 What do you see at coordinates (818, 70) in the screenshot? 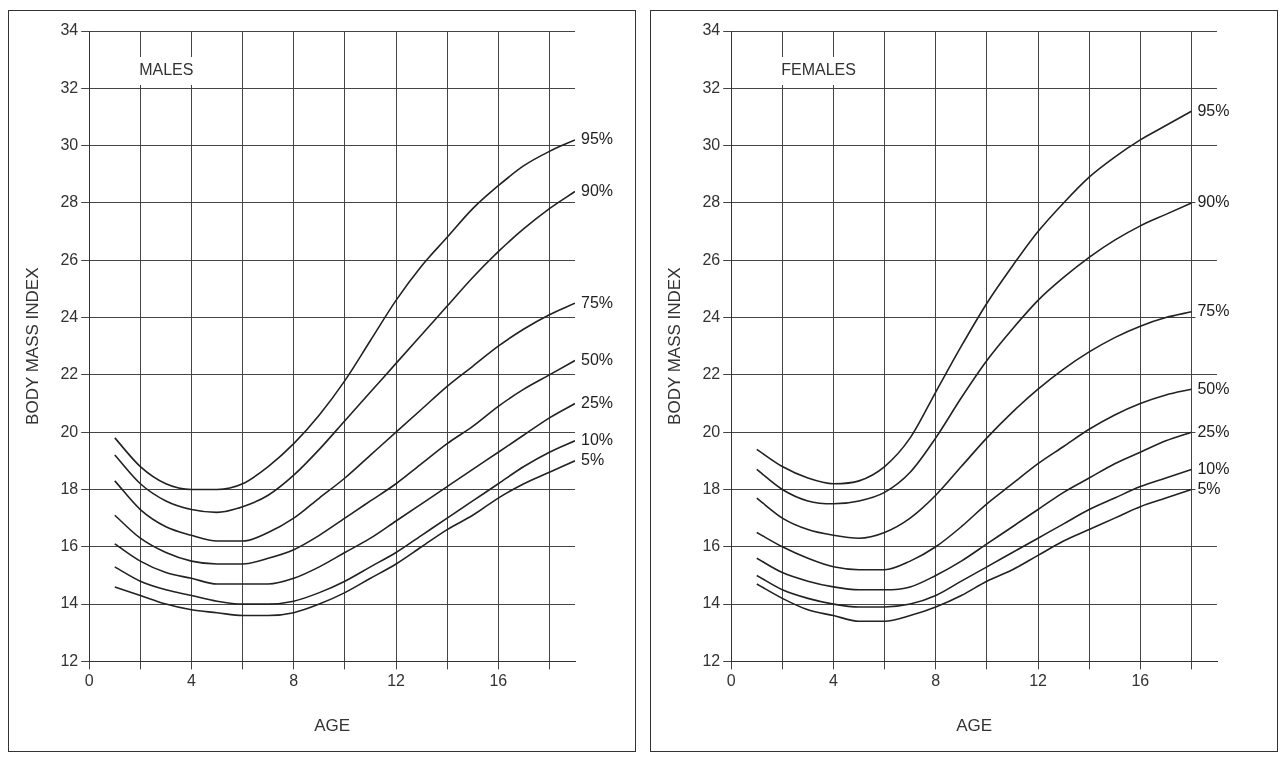
I see `text: FEMALES` at bounding box center [818, 70].